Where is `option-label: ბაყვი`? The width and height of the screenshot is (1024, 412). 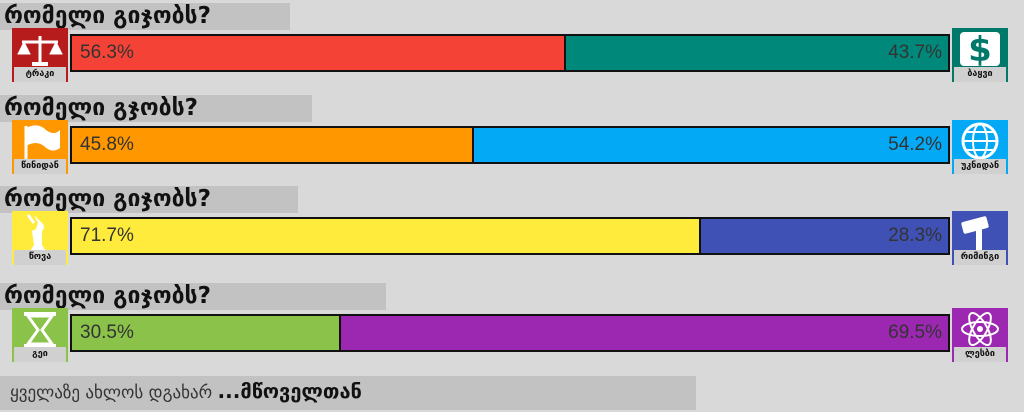
option-label: ბაყვი is located at coordinates (980, 74).